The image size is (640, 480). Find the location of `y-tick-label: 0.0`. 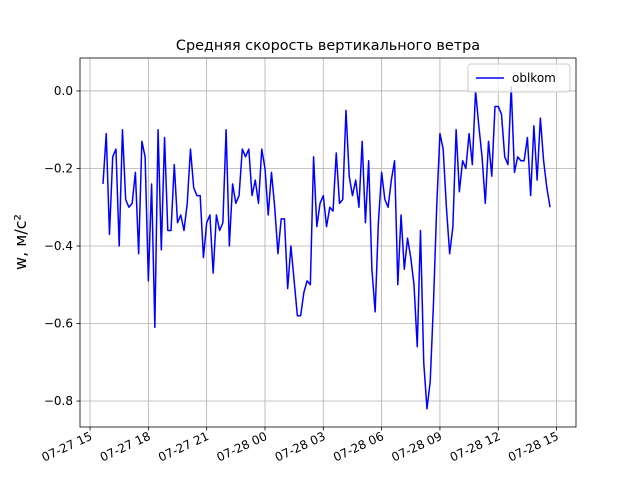

y-tick-label: 0.0 is located at coordinates (63, 91).